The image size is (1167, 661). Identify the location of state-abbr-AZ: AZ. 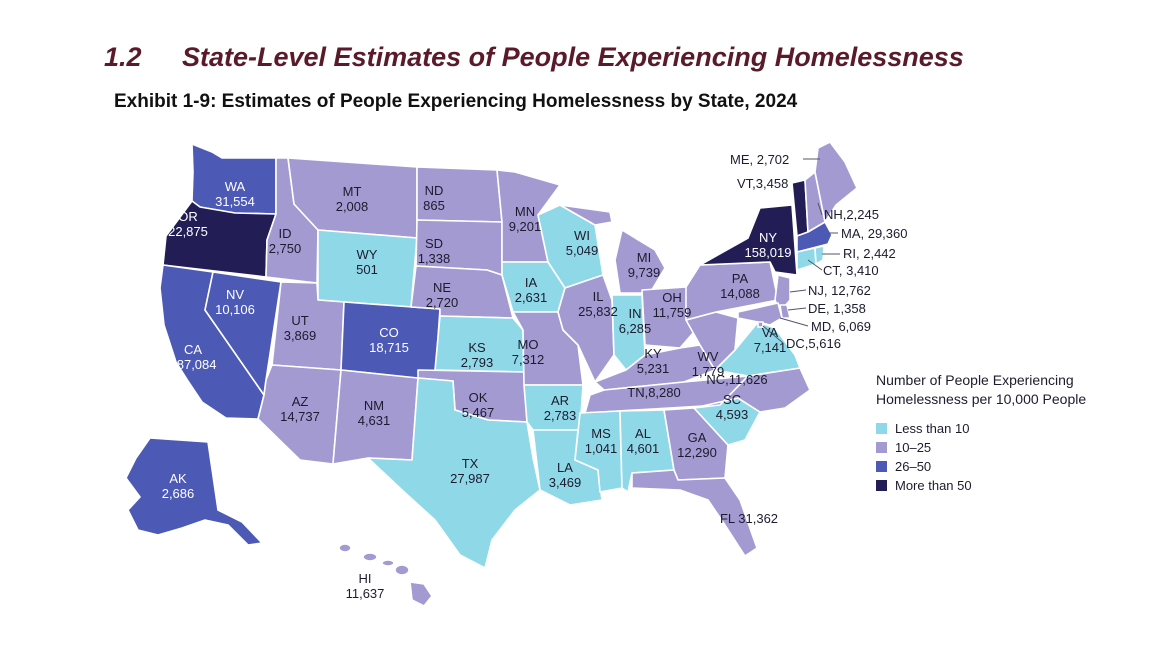
(300, 401).